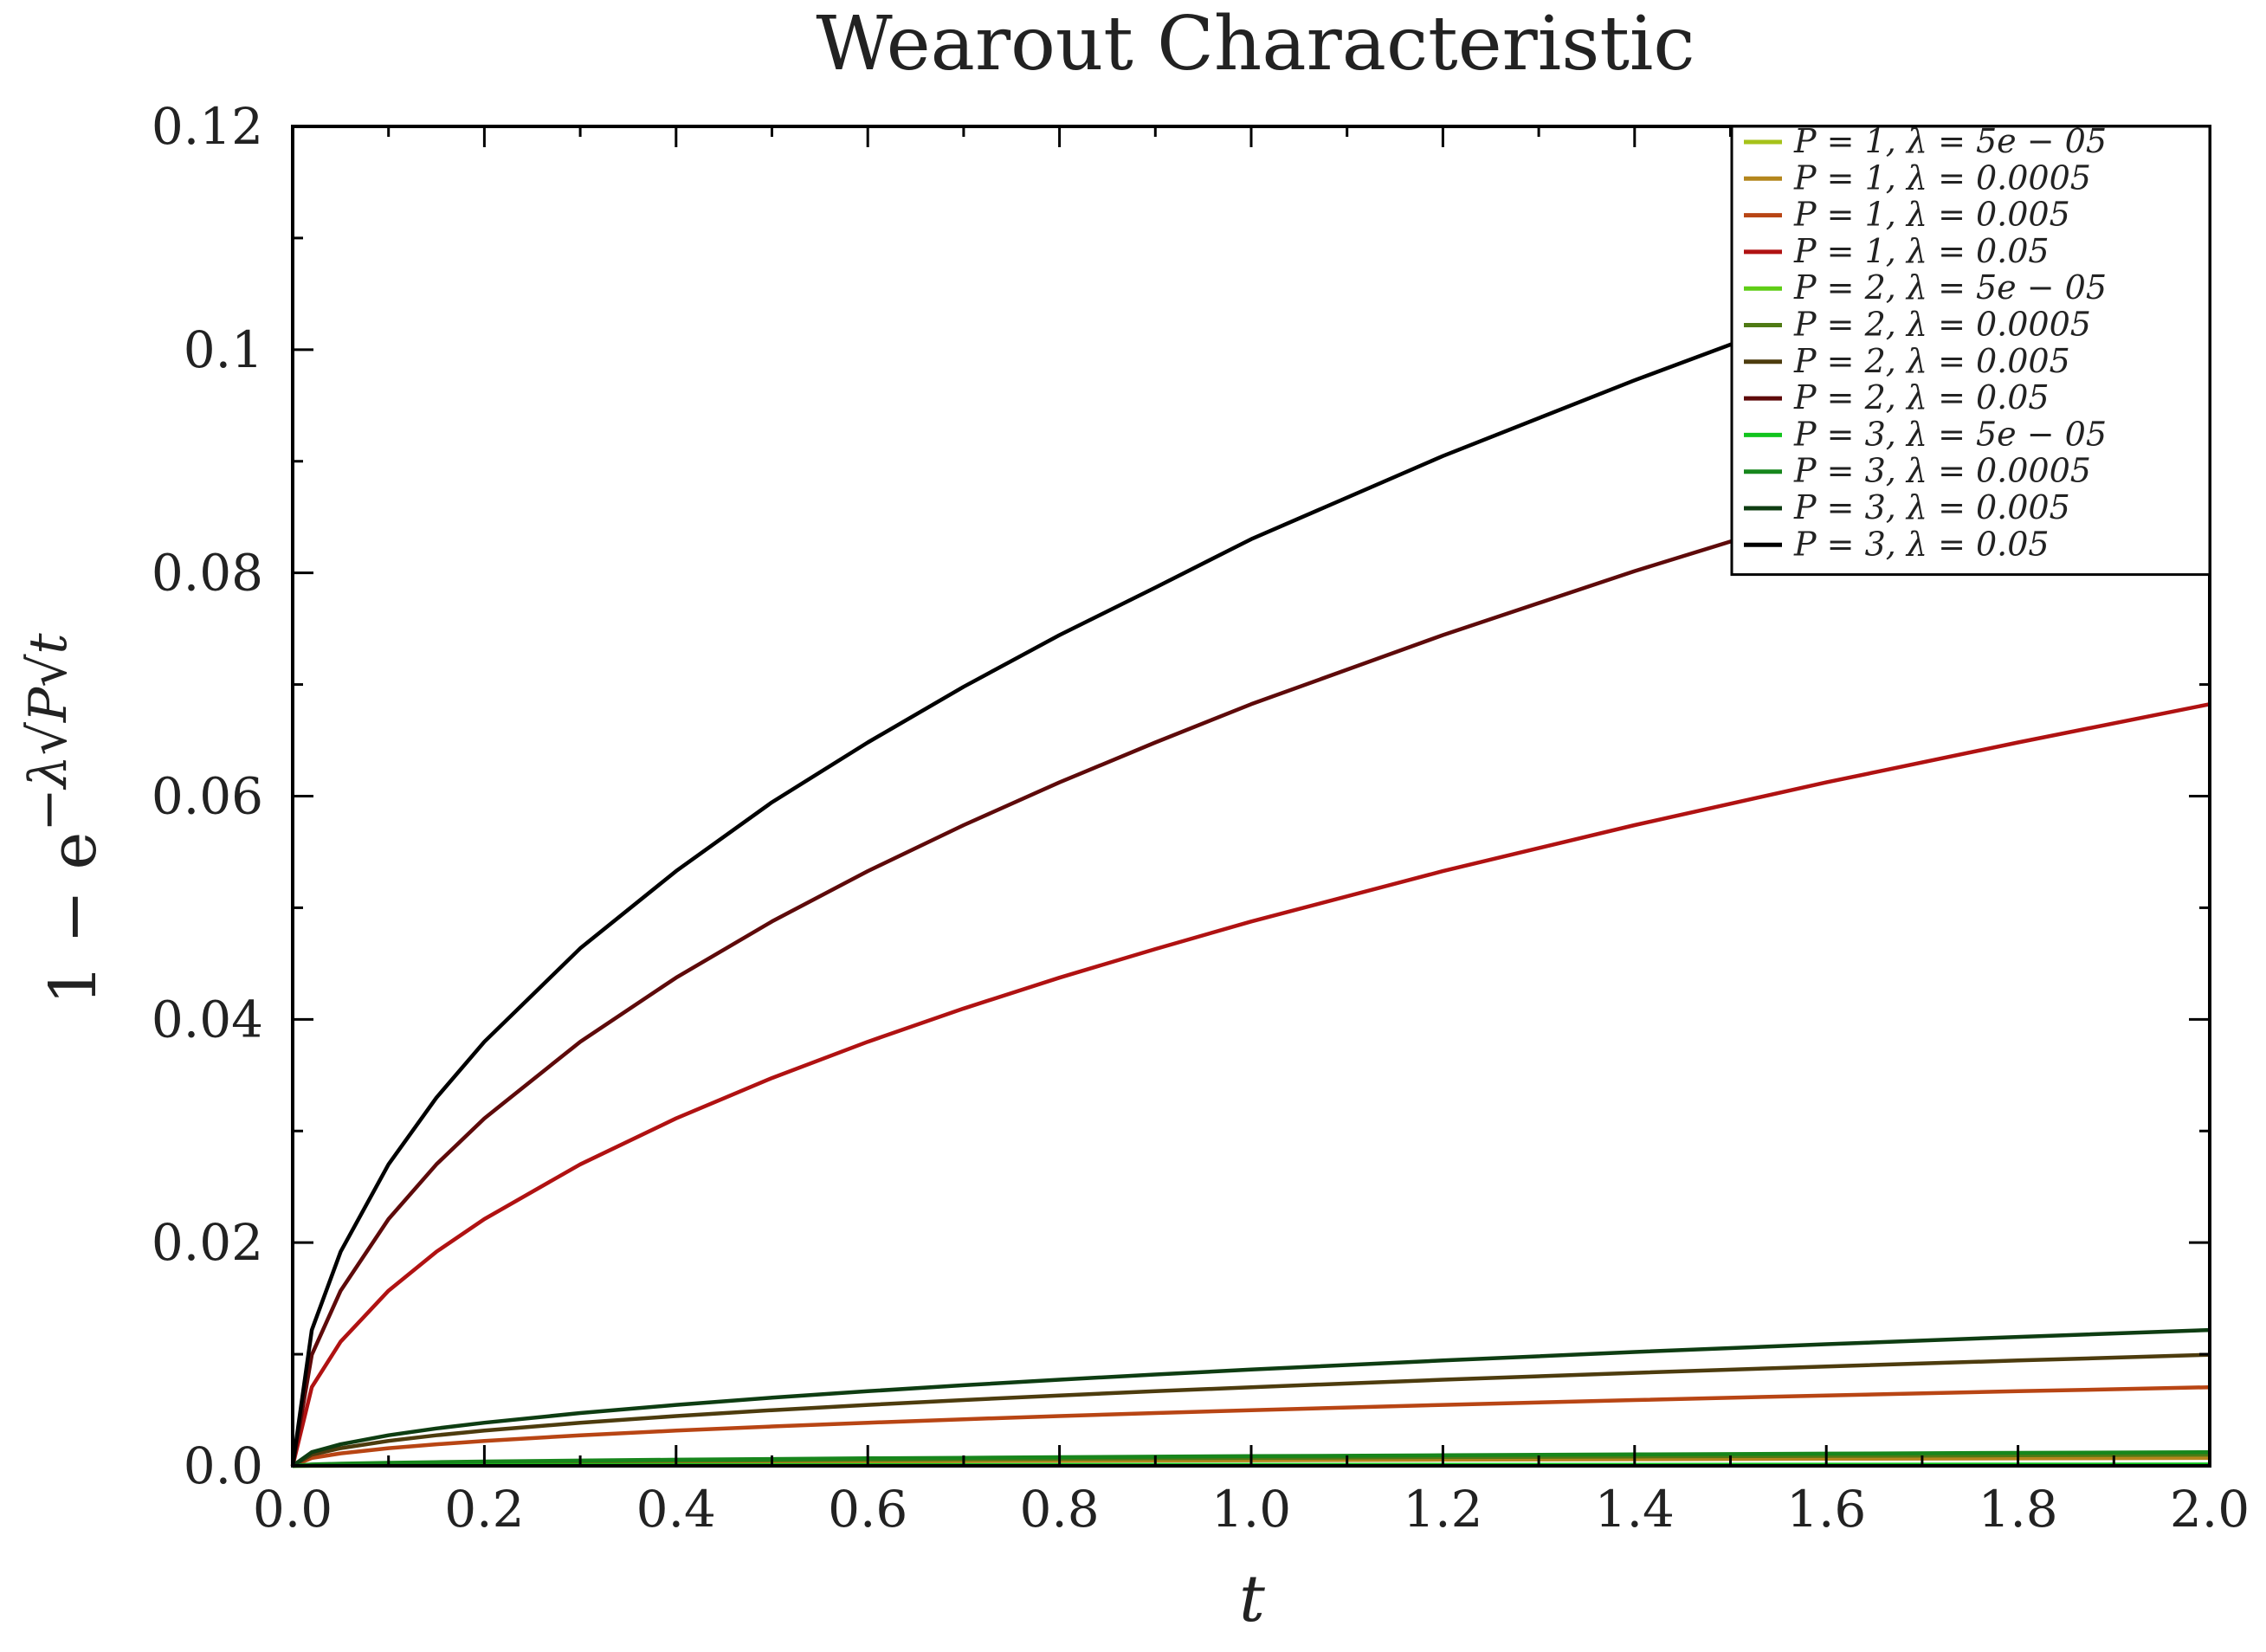 The width and height of the screenshot is (2266, 1652). I want to click on legend-label: P = 2, λ = 5e − 05, so click(1950, 287).